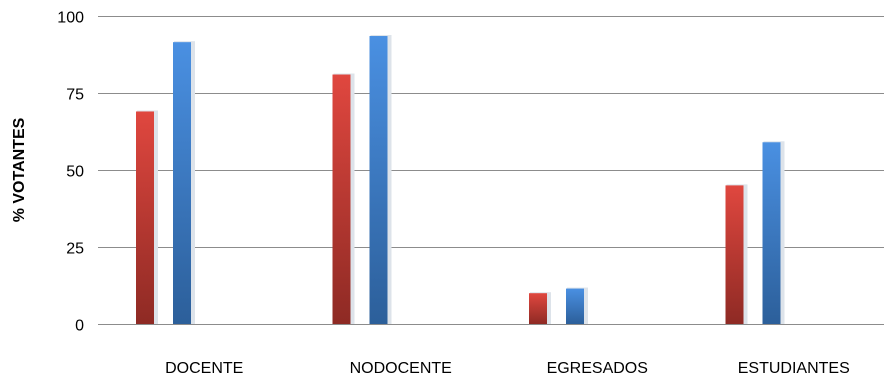  What do you see at coordinates (75, 95) in the screenshot?
I see `y-tick-label: 75` at bounding box center [75, 95].